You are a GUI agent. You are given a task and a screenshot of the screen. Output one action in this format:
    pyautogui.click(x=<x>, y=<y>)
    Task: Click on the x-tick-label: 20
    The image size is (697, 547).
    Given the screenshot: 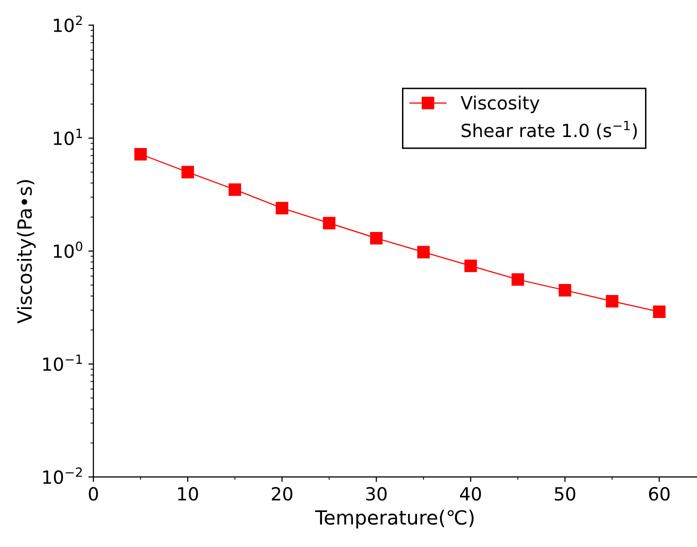 What is the action you would take?
    pyautogui.click(x=282, y=494)
    